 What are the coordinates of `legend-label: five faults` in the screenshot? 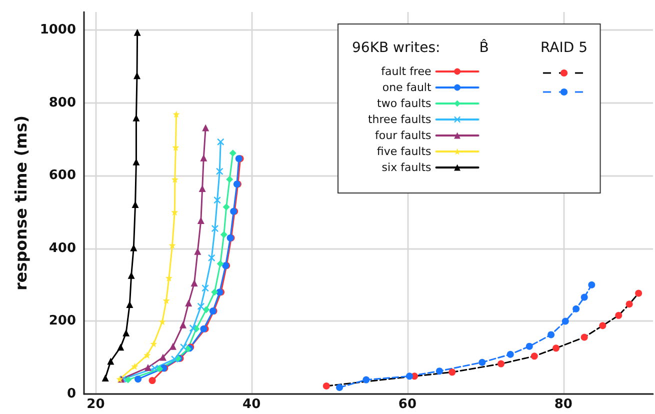 It's located at (404, 151).